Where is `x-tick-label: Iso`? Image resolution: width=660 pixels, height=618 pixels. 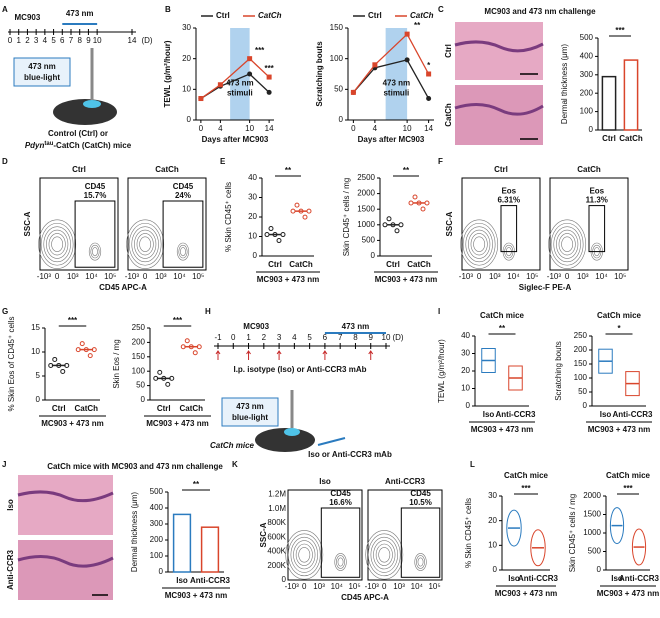 x-tick-label: Iso is located at coordinates (182, 580).